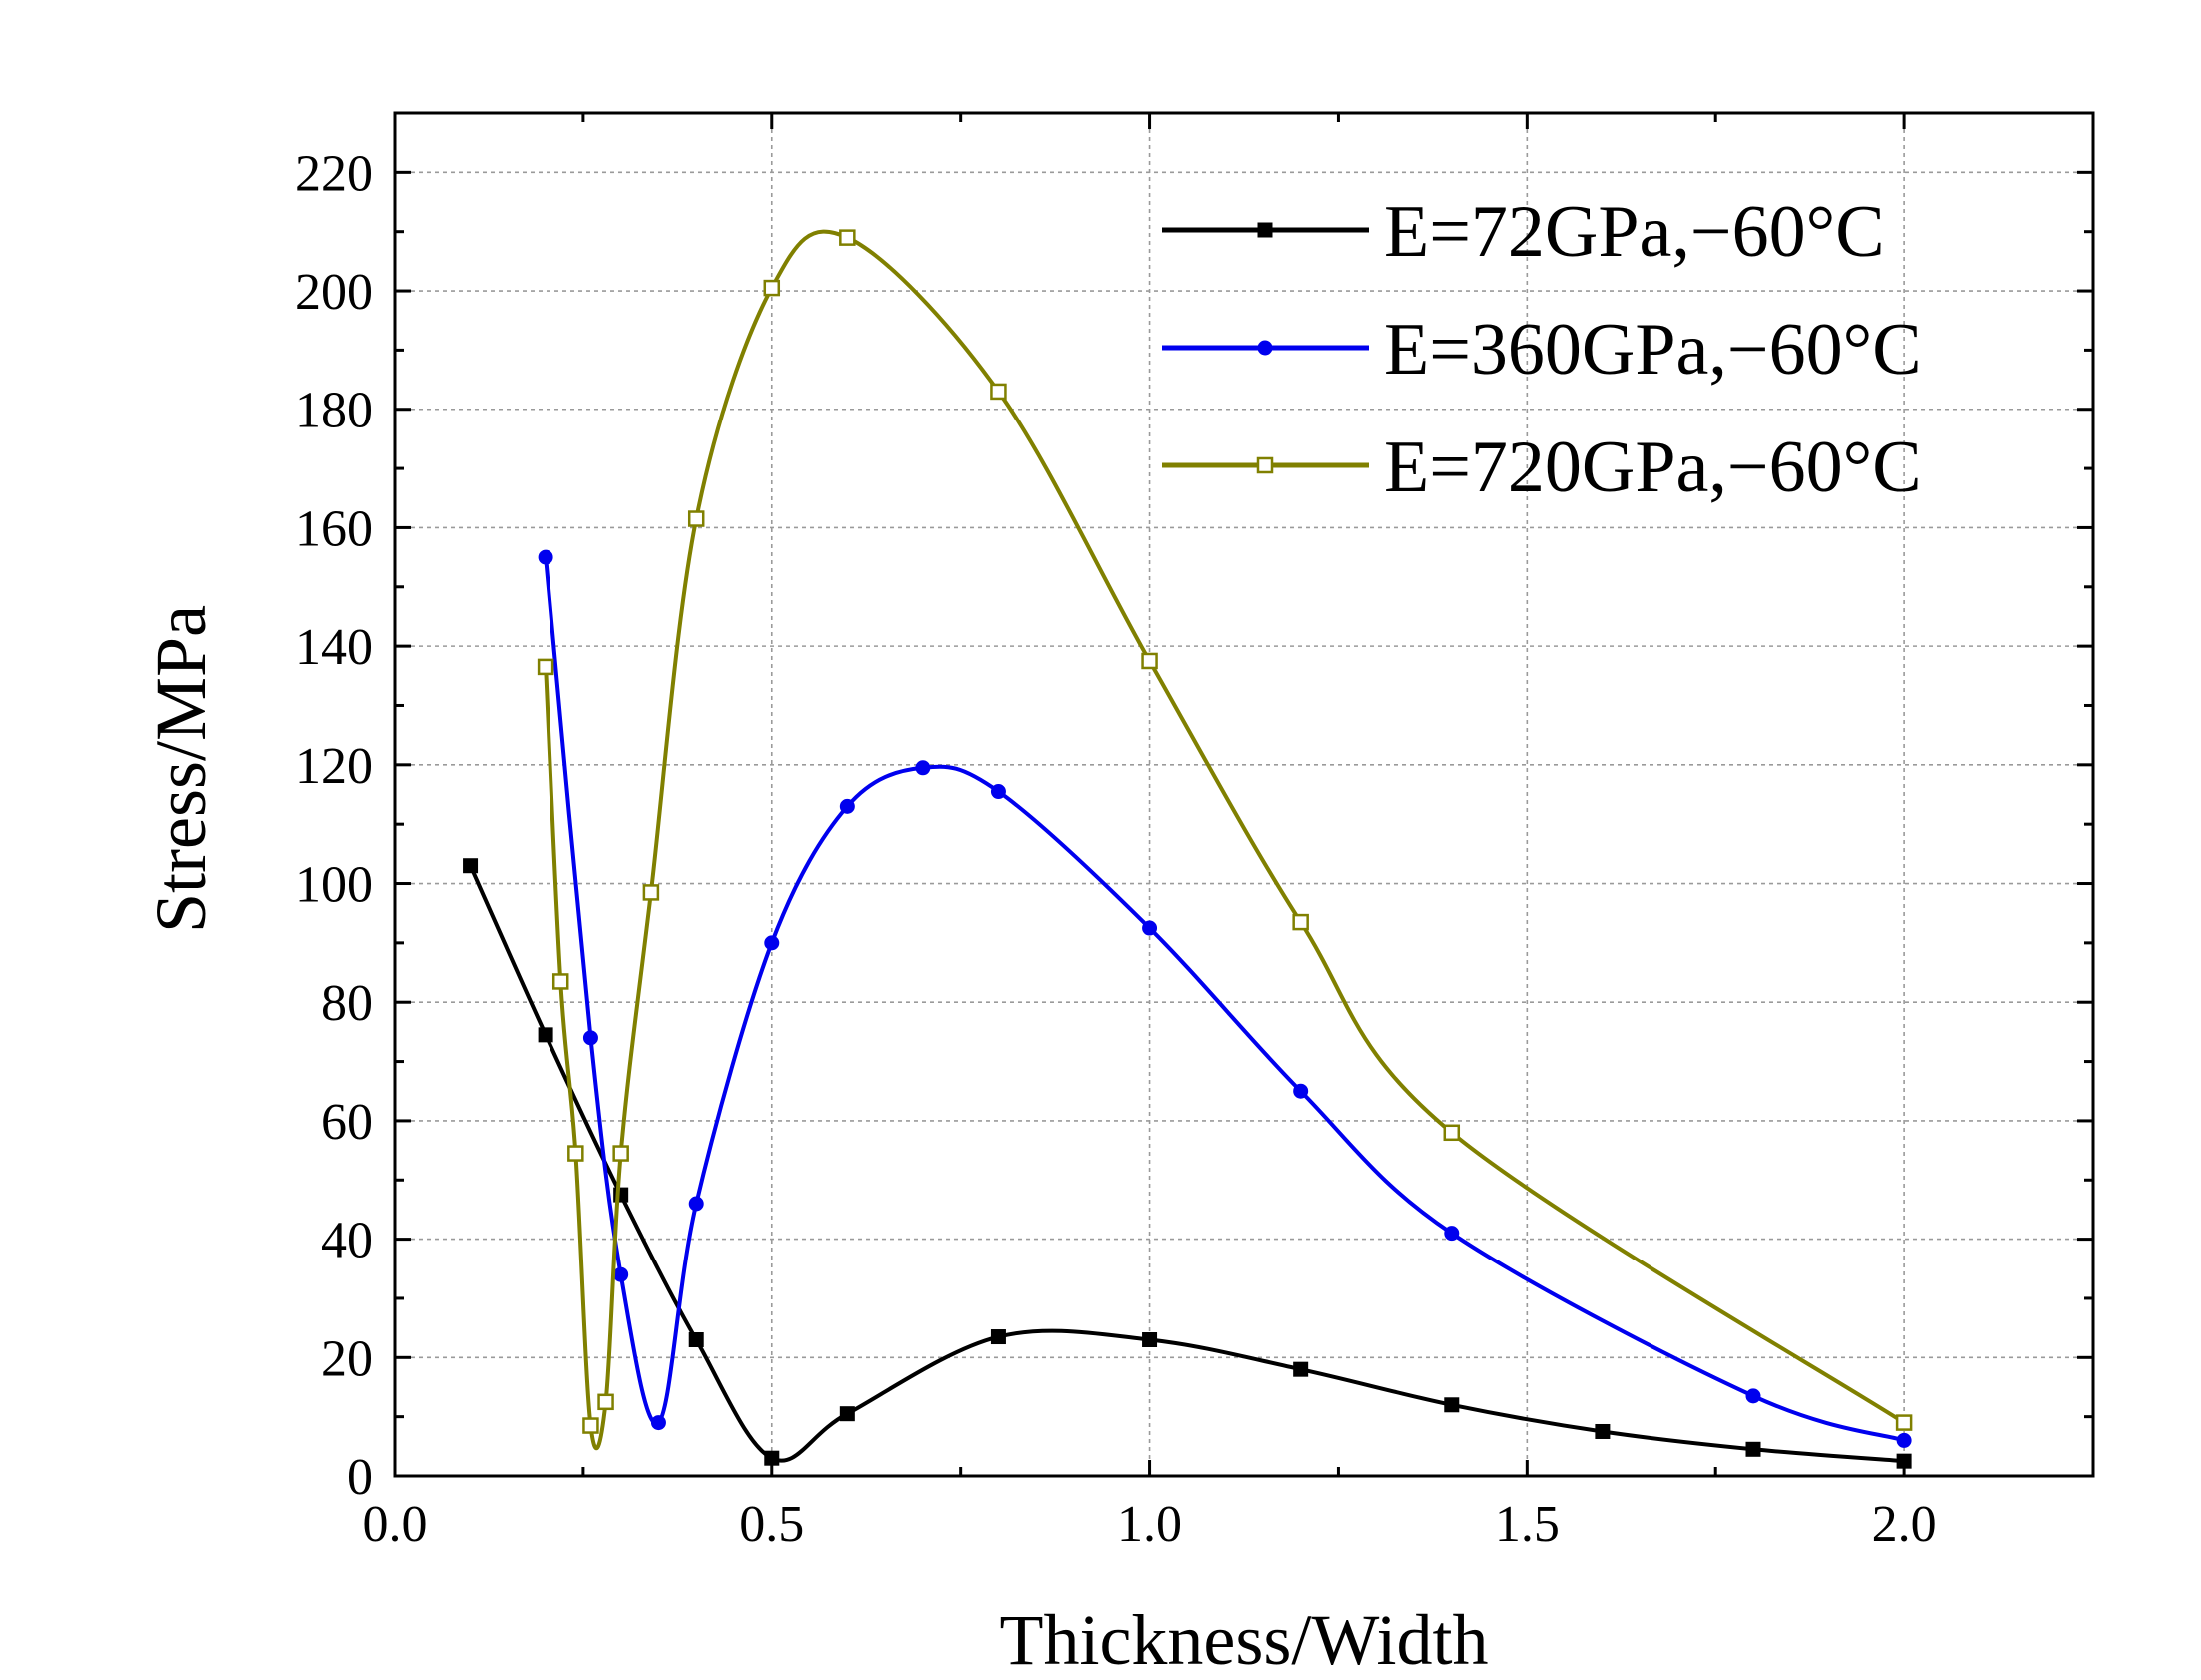 The width and height of the screenshot is (2201, 1680). What do you see at coordinates (334, 885) in the screenshot?
I see `y-tick-label: 100` at bounding box center [334, 885].